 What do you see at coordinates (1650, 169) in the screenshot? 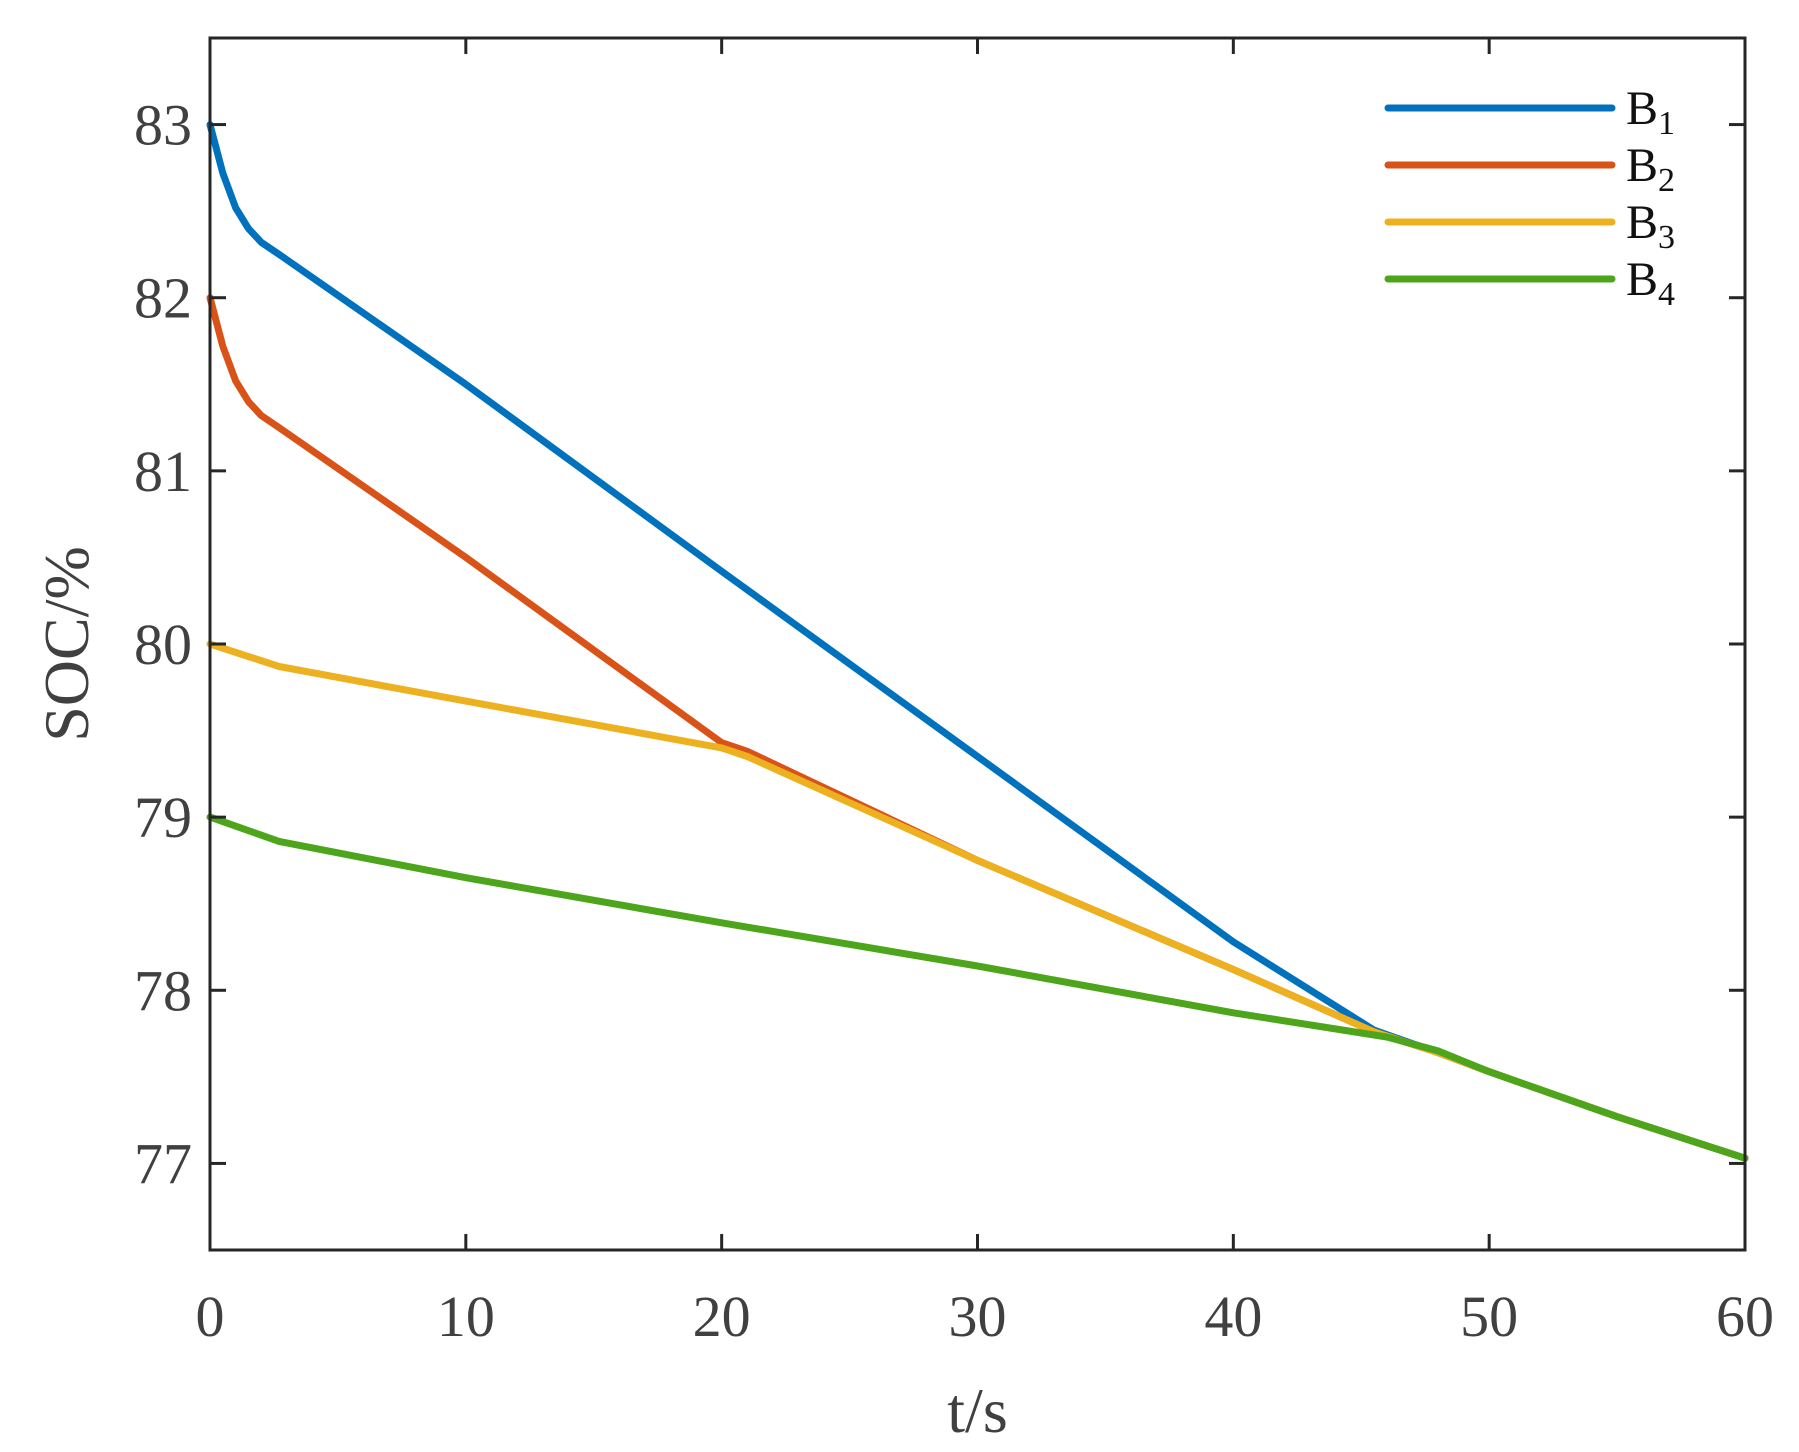
I see `legend-label-b2: B2` at bounding box center [1650, 169].